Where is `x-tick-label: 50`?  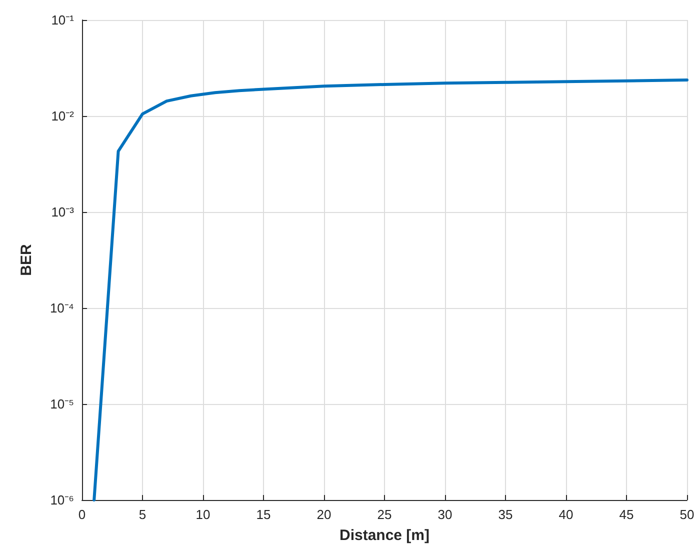 x-tick-label: 50 is located at coordinates (687, 514).